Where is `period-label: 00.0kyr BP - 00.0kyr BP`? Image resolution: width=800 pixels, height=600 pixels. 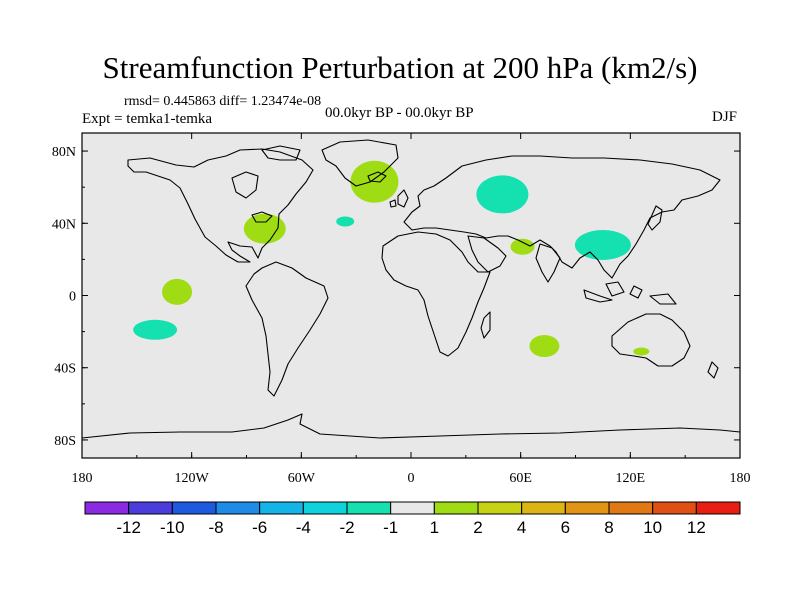 period-label: 00.0kyr BP - 00.0kyr BP is located at coordinates (399, 113).